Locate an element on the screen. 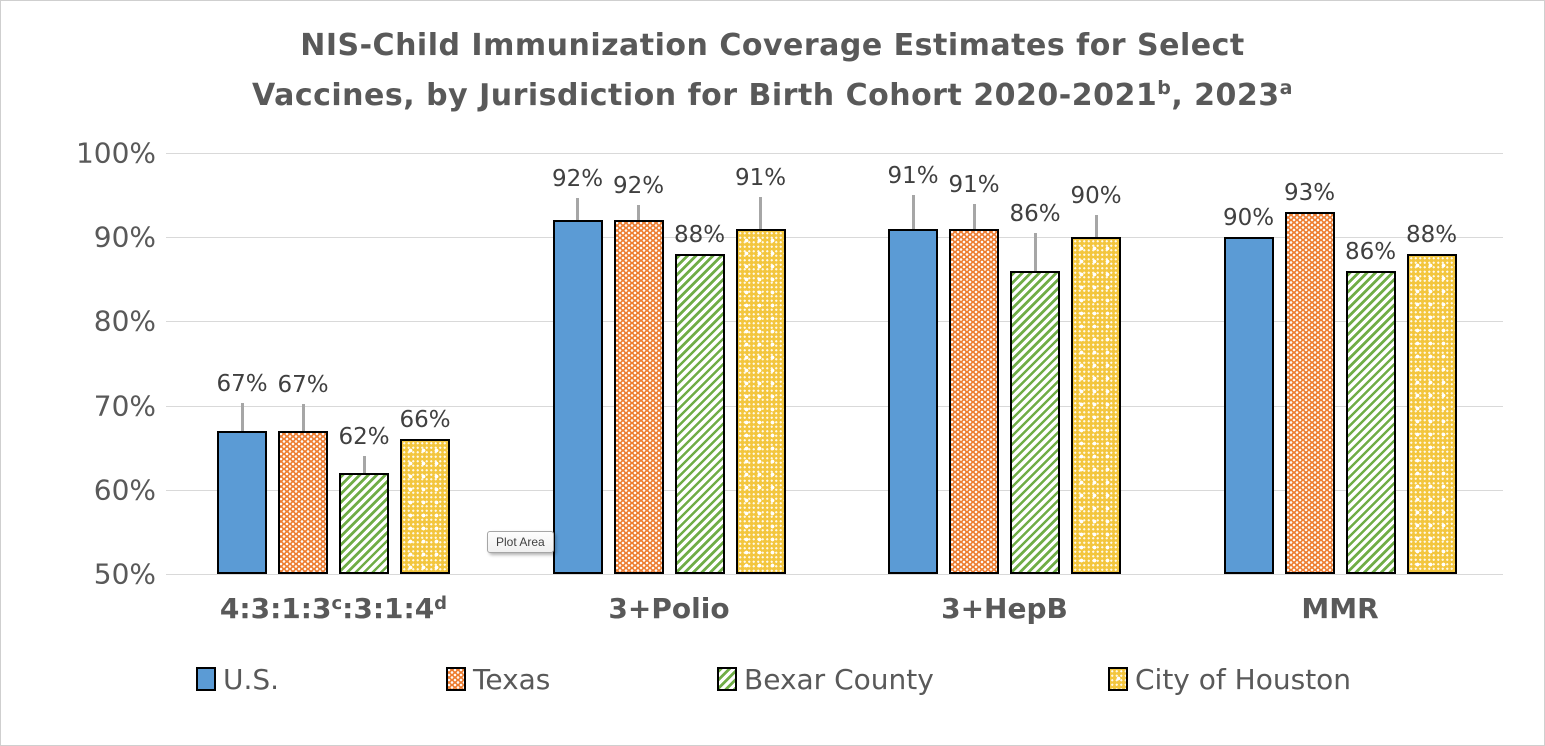 The width and height of the screenshot is (1545, 746). title-superscript-a: a is located at coordinates (1286, 88).